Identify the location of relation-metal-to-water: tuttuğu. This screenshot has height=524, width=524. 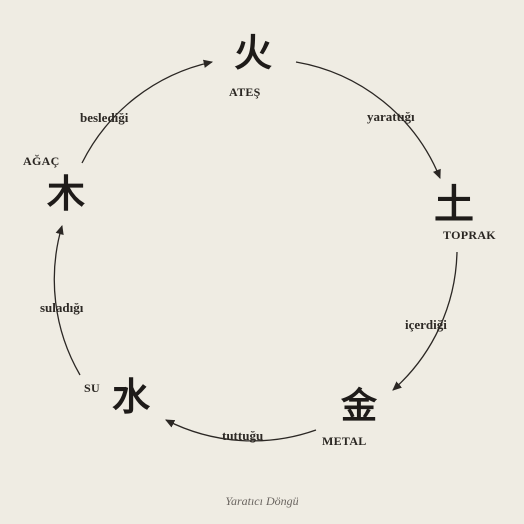
(243, 435).